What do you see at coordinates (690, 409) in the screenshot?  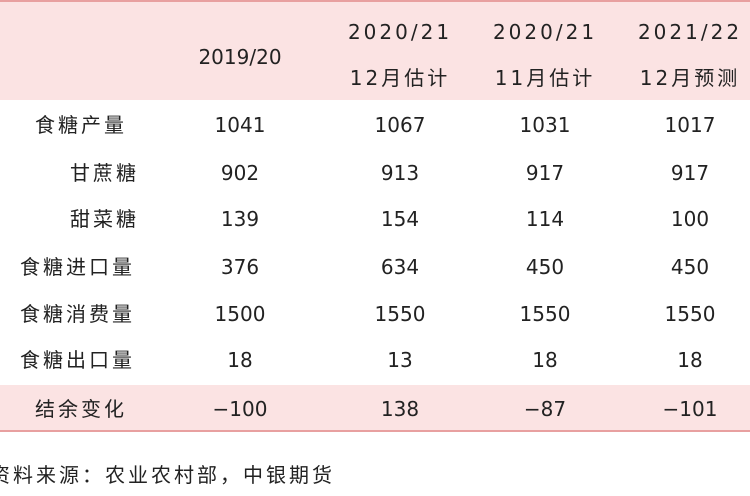 I see `cell: −101` at bounding box center [690, 409].